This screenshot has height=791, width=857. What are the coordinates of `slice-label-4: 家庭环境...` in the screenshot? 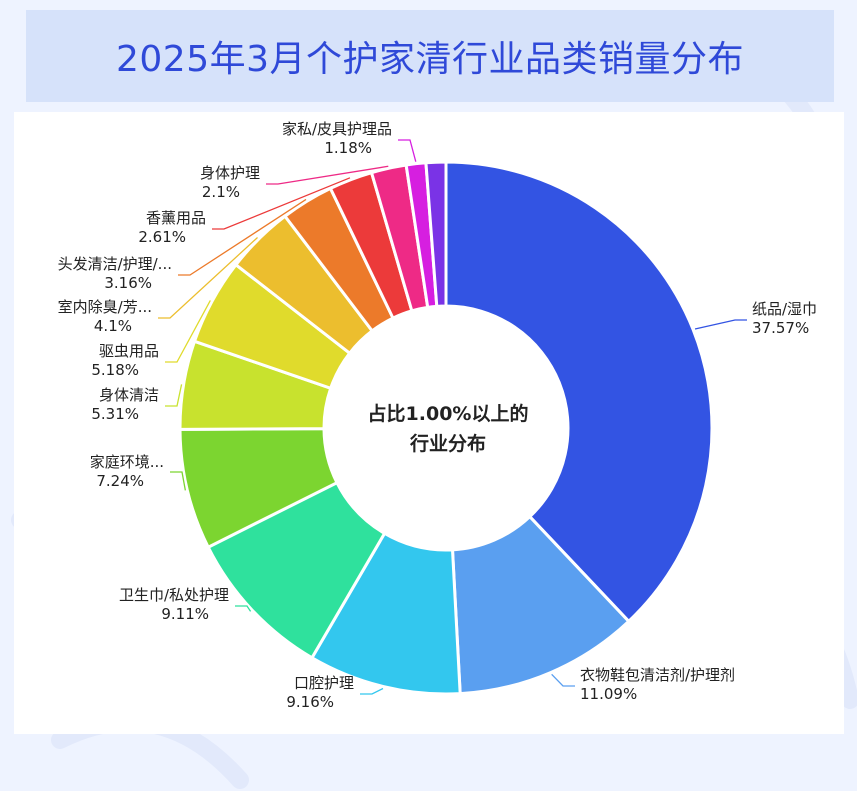 It's located at (127, 462).